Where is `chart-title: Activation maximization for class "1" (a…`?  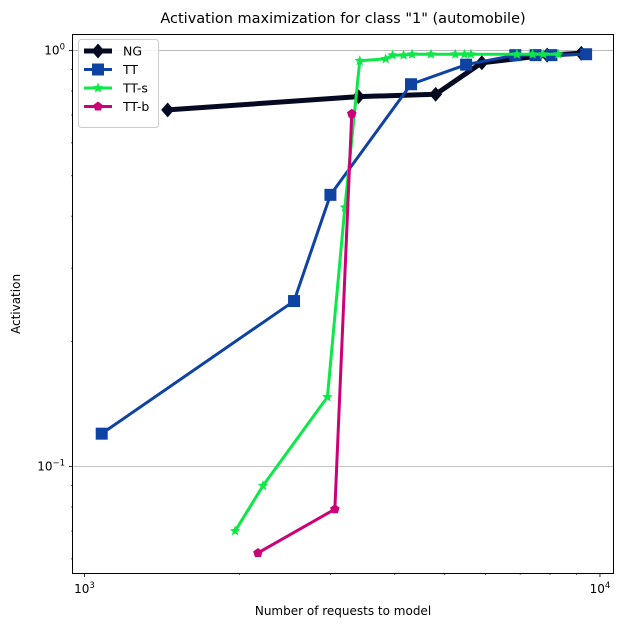 chart-title: Activation maximization for class "1" (a… is located at coordinates (342, 19).